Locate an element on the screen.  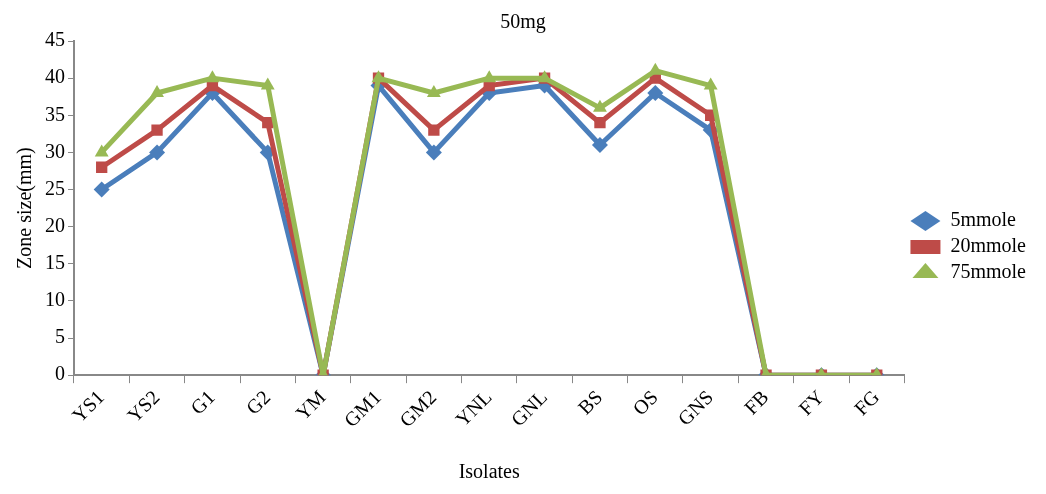
y-tick-label: 25 is located at coordinates (55, 187).